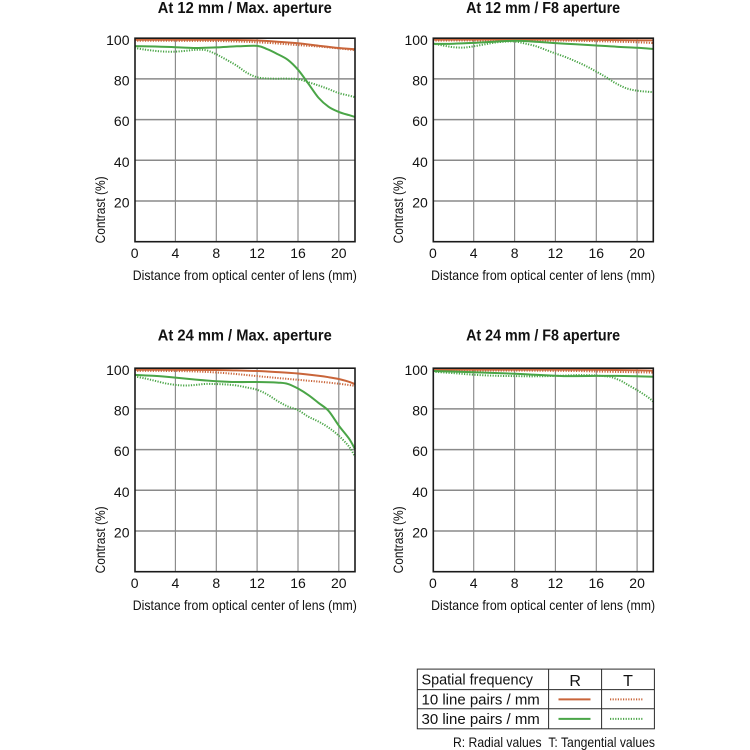  What do you see at coordinates (575, 681) in the screenshot?
I see `svg-text: R` at bounding box center [575, 681].